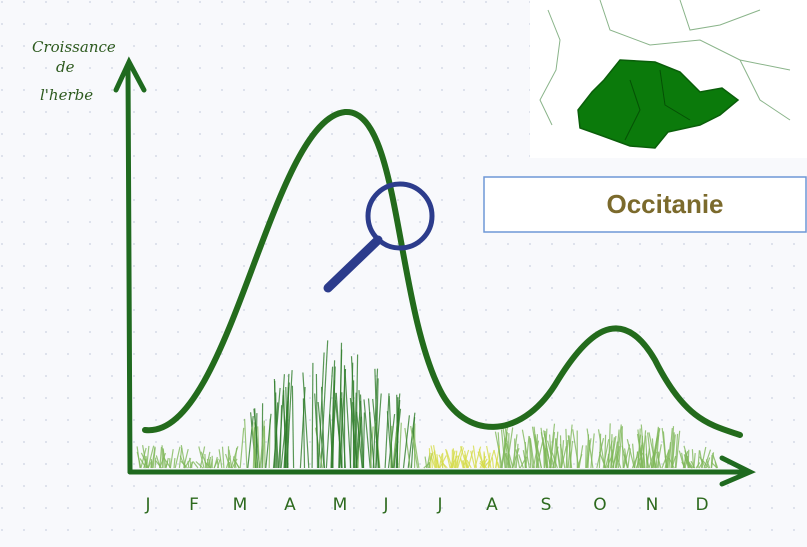 The width and height of the screenshot is (807, 547). I want to click on month-label: M, so click(340, 505).